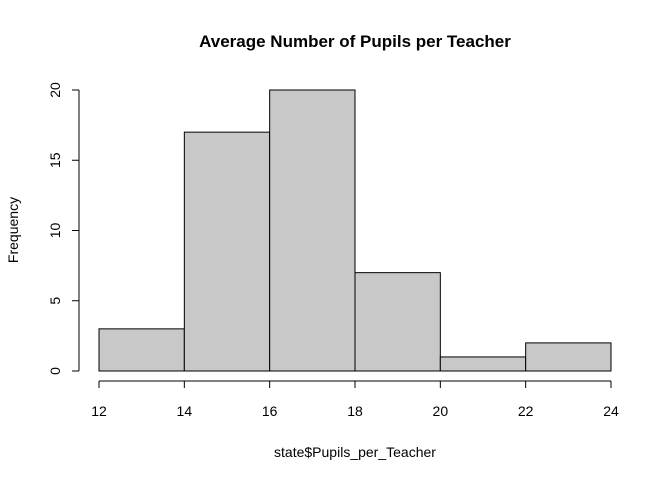 Image resolution: width=672 pixels, height=480 pixels. I want to click on y-tick-label-4: 20, so click(55, 90).